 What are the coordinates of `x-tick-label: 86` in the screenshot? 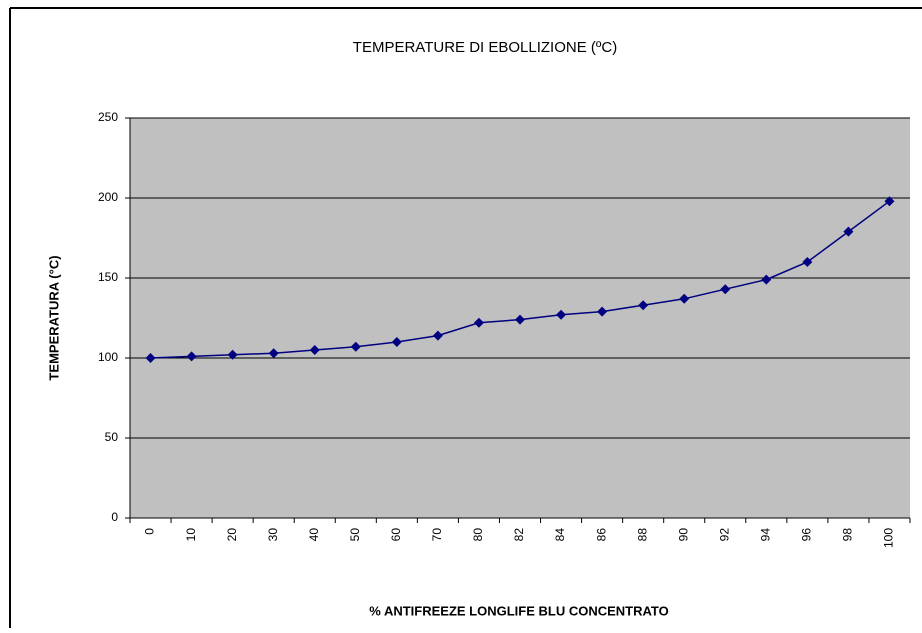 It's located at (601, 535).